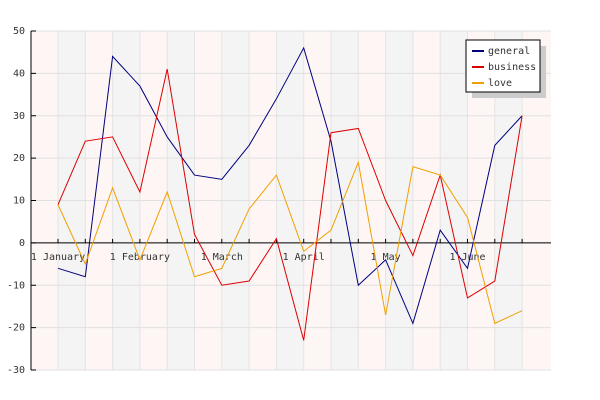 The image size is (600, 400). What do you see at coordinates (467, 257) in the screenshot?
I see `x-tick-label: 1 June` at bounding box center [467, 257].